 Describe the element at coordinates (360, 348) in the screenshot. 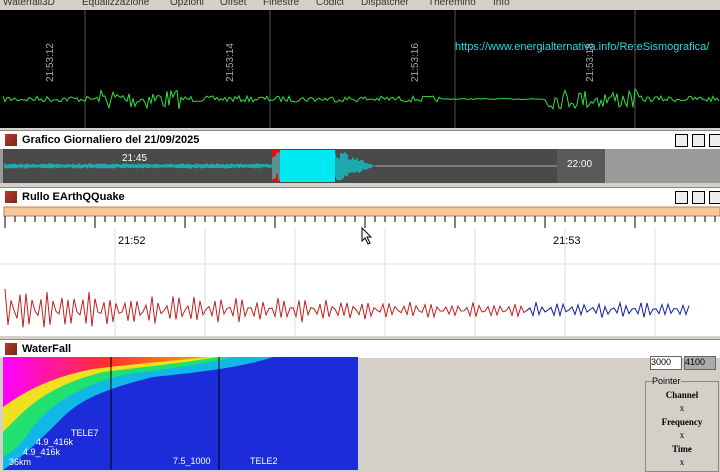

I see `title-bar: WaterFall` at that location.